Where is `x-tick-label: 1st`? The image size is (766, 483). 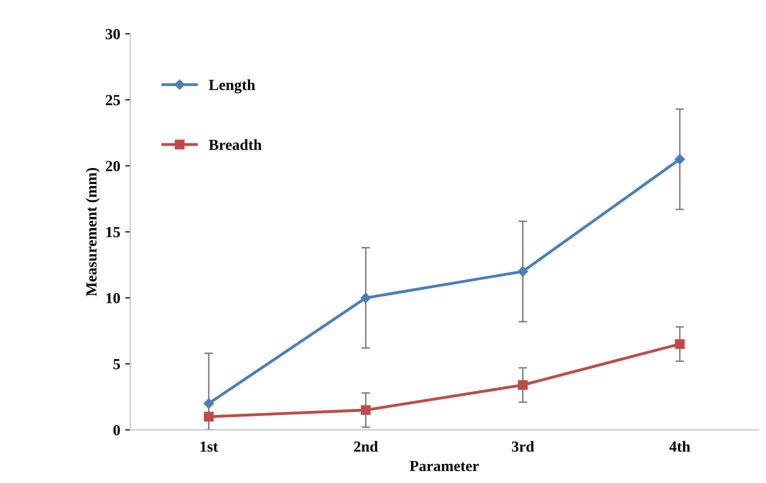 x-tick-label: 1st is located at coordinates (209, 446).